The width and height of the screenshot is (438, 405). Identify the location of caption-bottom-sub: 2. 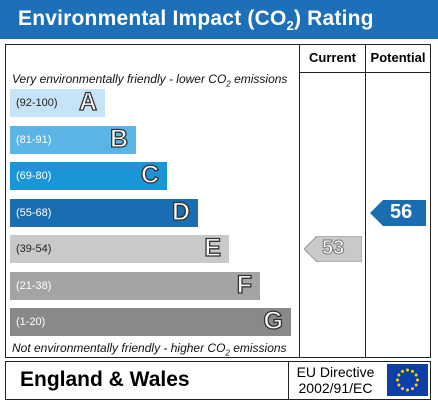
(227, 353).